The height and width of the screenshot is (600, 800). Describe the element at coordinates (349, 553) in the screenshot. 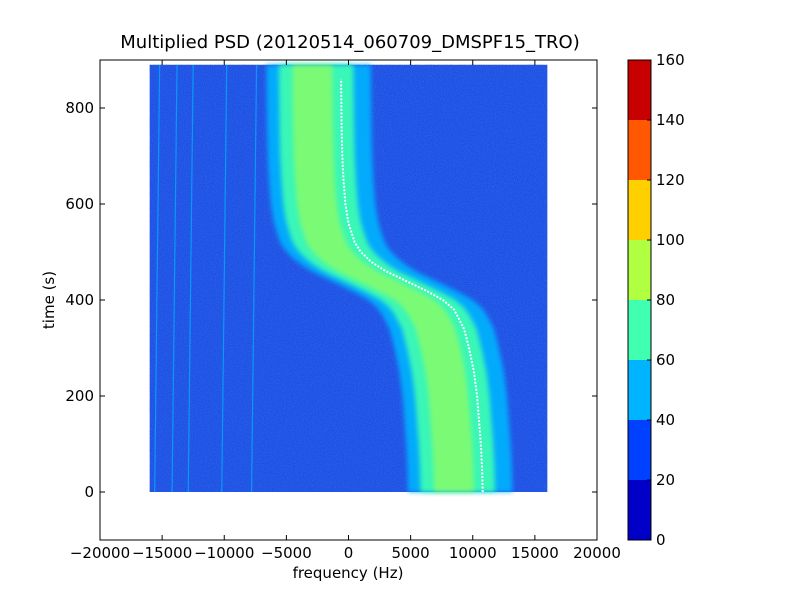

I see `x-tick-label: 0` at that location.